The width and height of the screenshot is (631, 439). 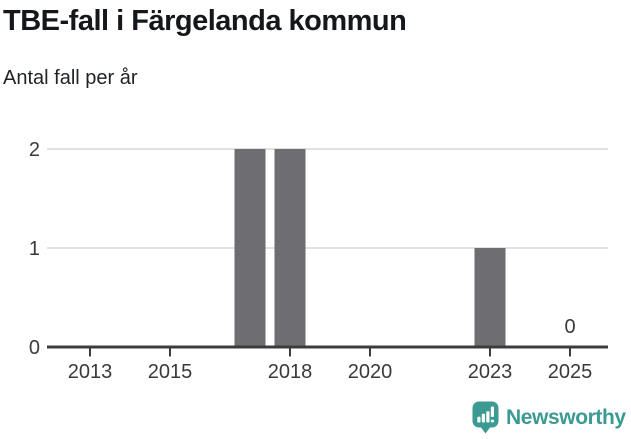 What do you see at coordinates (170, 372) in the screenshot?
I see `x-tick-label-2015: 2015` at bounding box center [170, 372].